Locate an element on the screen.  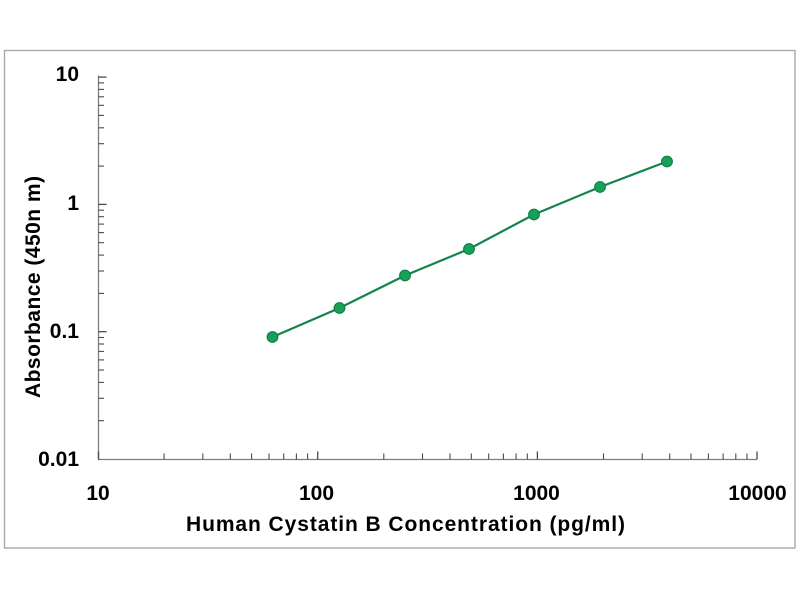
svg-text: 1000 is located at coordinates (536, 493).